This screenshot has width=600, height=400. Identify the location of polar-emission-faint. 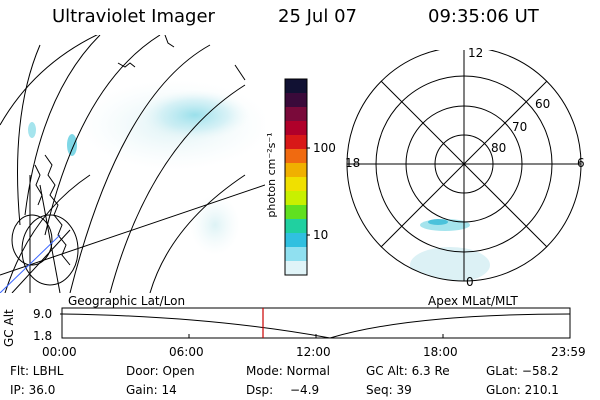
(450, 264).